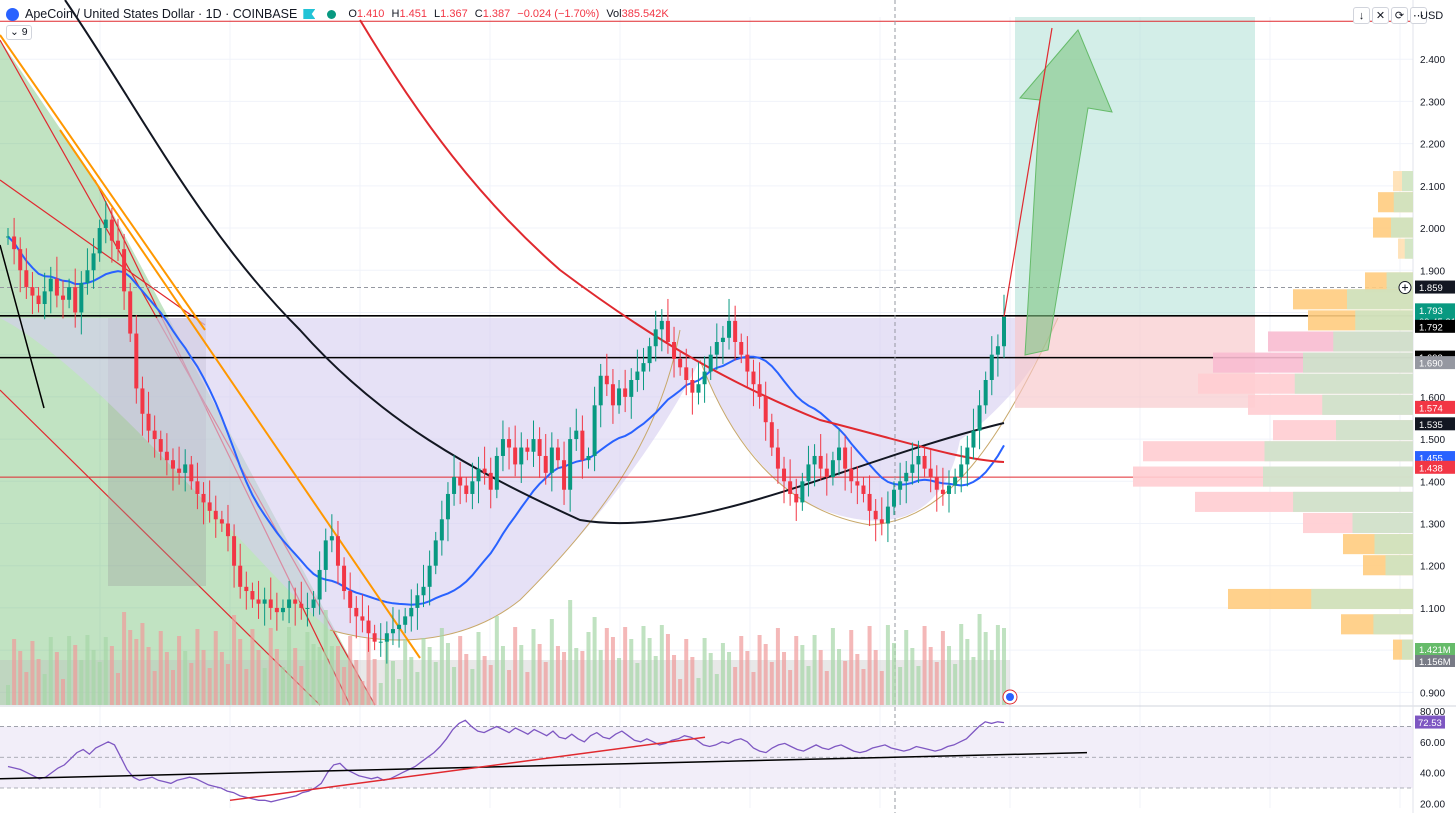 This screenshot has height=813, width=1456. I want to click on rsi-pane, so click(706, 761).